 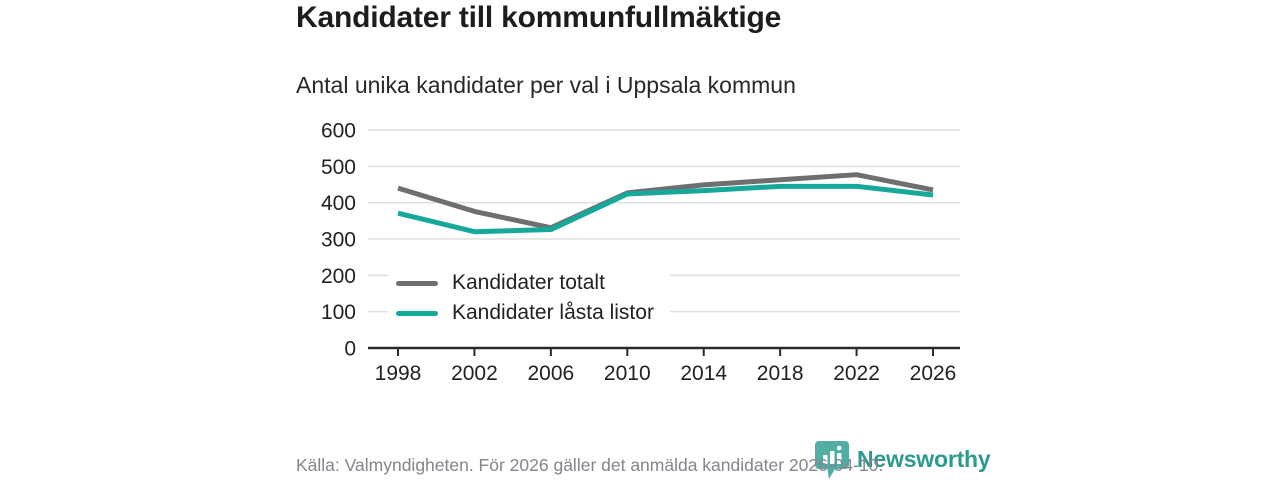 I want to click on svg-text: 500, so click(x=338, y=167).